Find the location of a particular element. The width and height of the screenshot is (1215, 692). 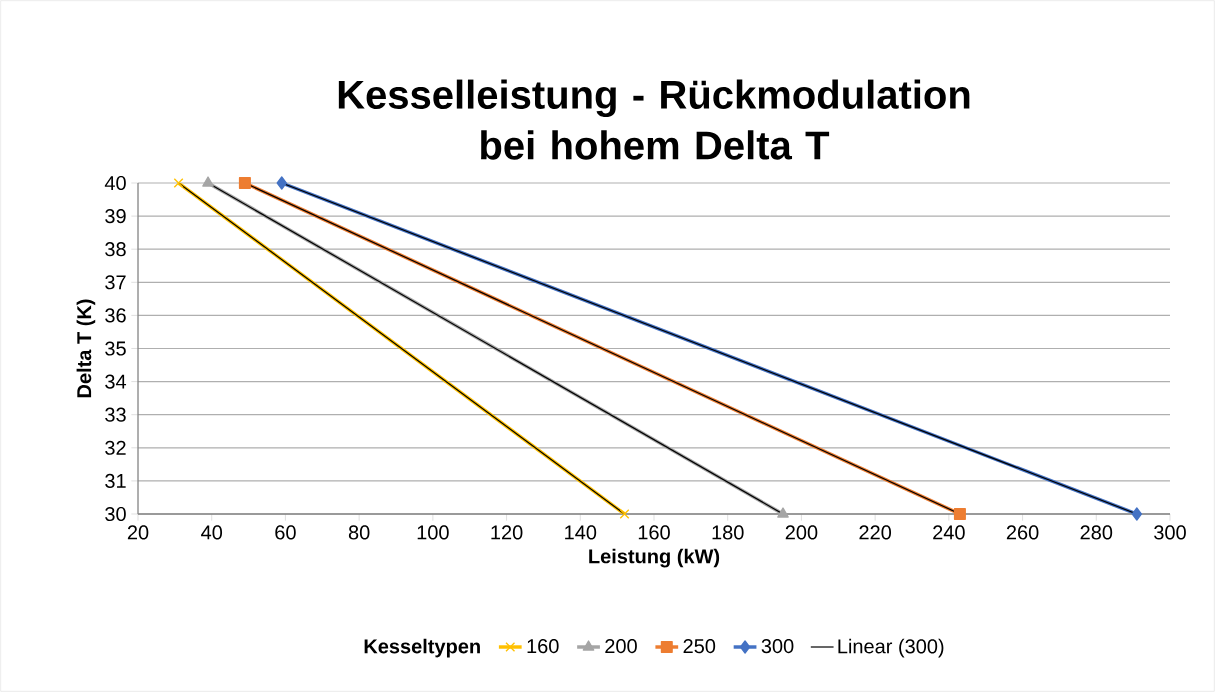

x-tick-label: 300 is located at coordinates (1170, 532).